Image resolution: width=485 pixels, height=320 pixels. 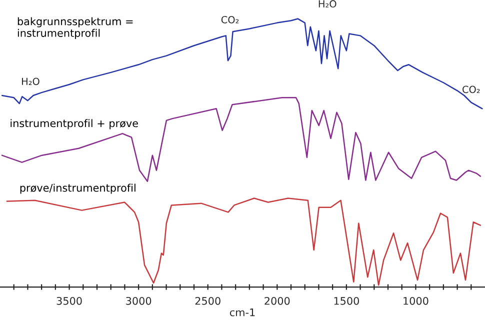 What do you see at coordinates (74, 124) in the screenshot?
I see `series-label: instrumentprofil + prøve` at bounding box center [74, 124].